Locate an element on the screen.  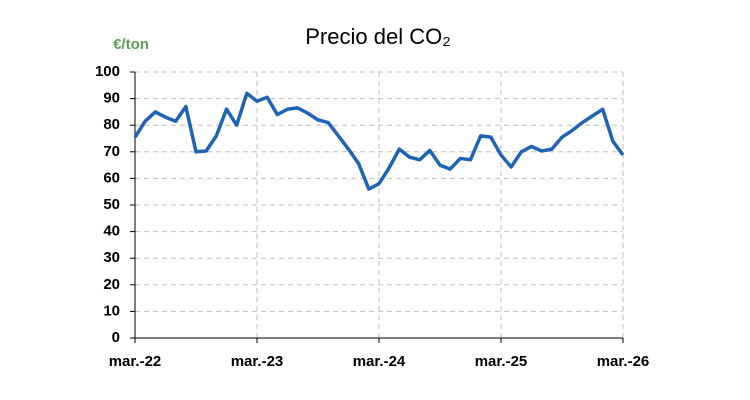
y-tick-label: 70 is located at coordinates (111, 151).